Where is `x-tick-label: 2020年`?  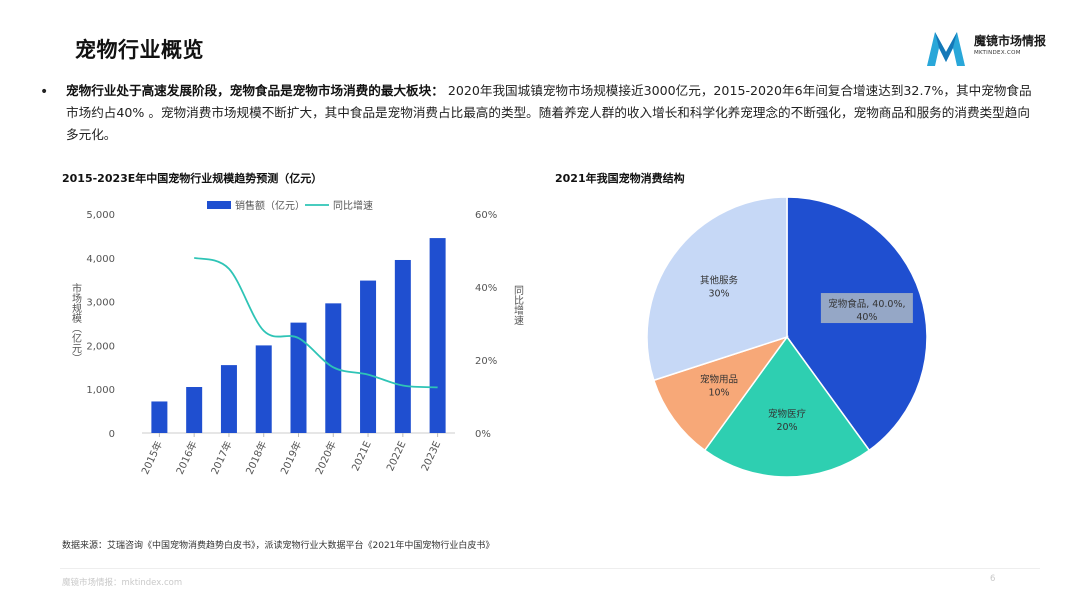 x-tick-label: 2020年 is located at coordinates (325, 458).